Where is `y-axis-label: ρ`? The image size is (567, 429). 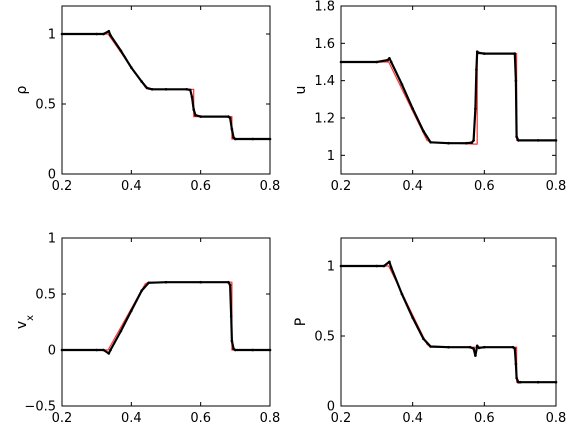 y-axis-label: ρ is located at coordinates (22, 89).